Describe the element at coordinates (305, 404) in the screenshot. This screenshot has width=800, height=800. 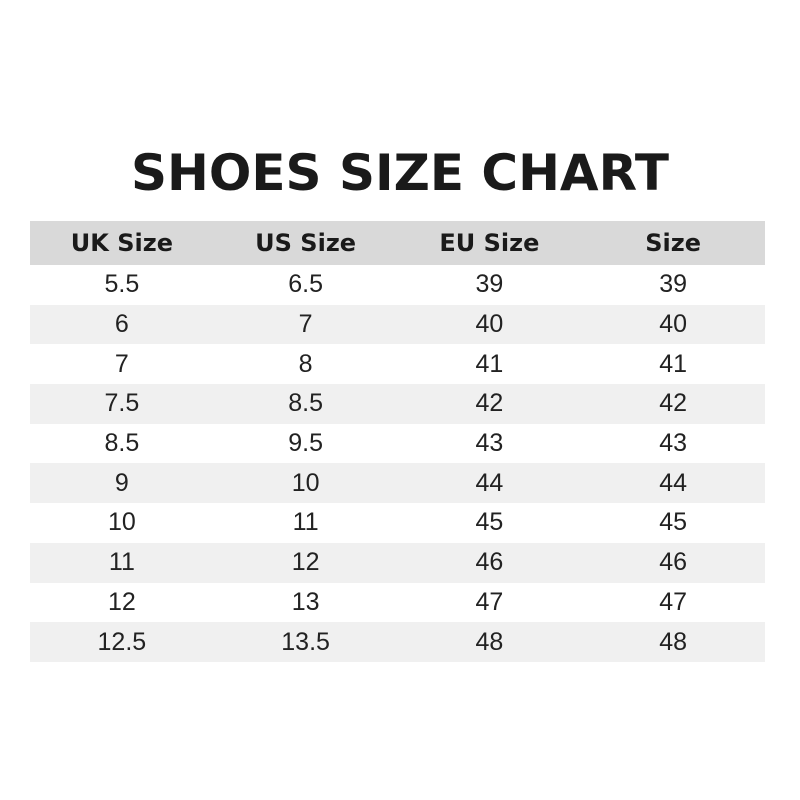
I see `cell-us-size: 8.5` at that location.